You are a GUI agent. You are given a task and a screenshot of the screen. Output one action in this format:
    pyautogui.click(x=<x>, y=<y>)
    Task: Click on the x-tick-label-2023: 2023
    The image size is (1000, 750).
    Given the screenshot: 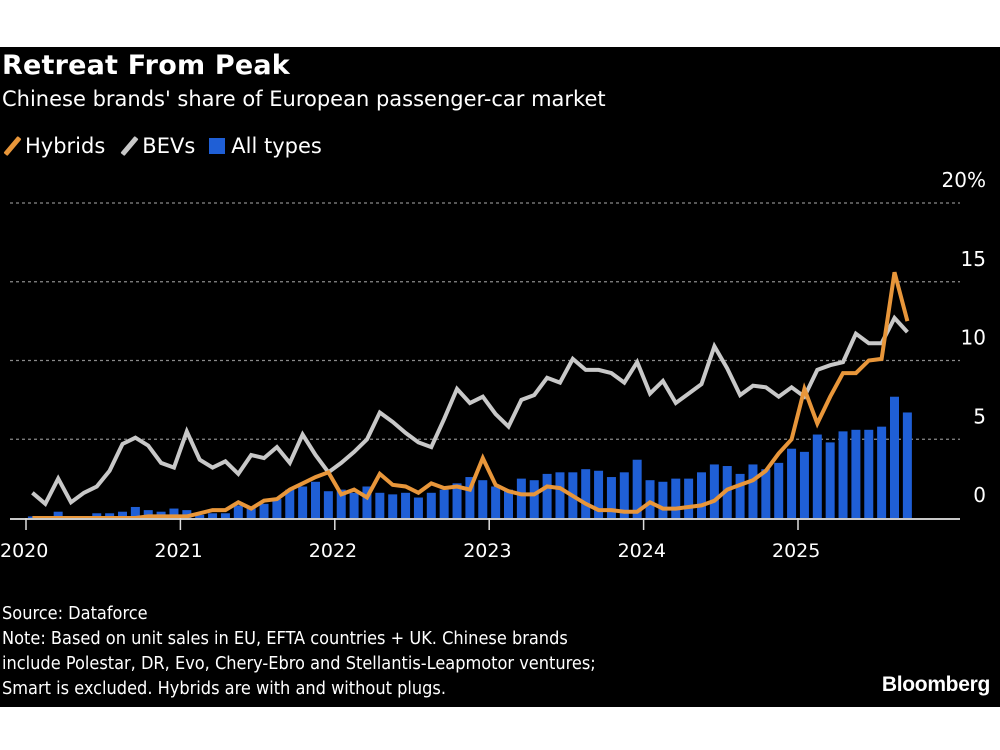 What is the action you would take?
    pyautogui.click(x=487, y=551)
    